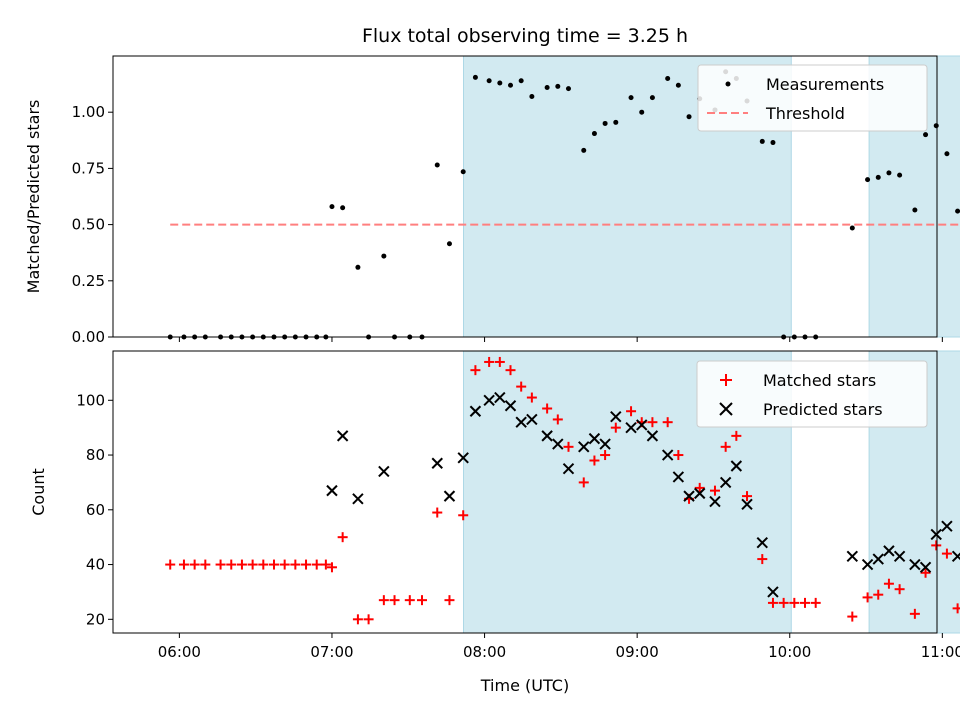  I want to click on y-tick-label: 20, so click(95, 619).